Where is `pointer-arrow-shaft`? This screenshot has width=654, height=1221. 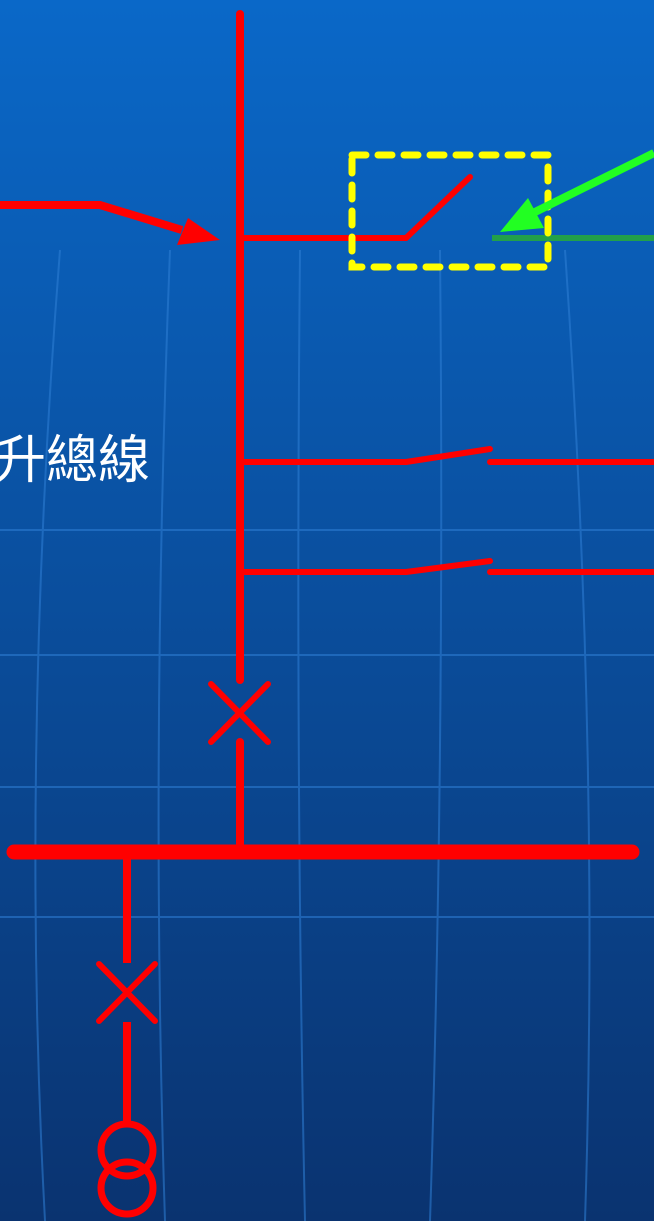 pointer-arrow-shaft is located at coordinates (593, 182).